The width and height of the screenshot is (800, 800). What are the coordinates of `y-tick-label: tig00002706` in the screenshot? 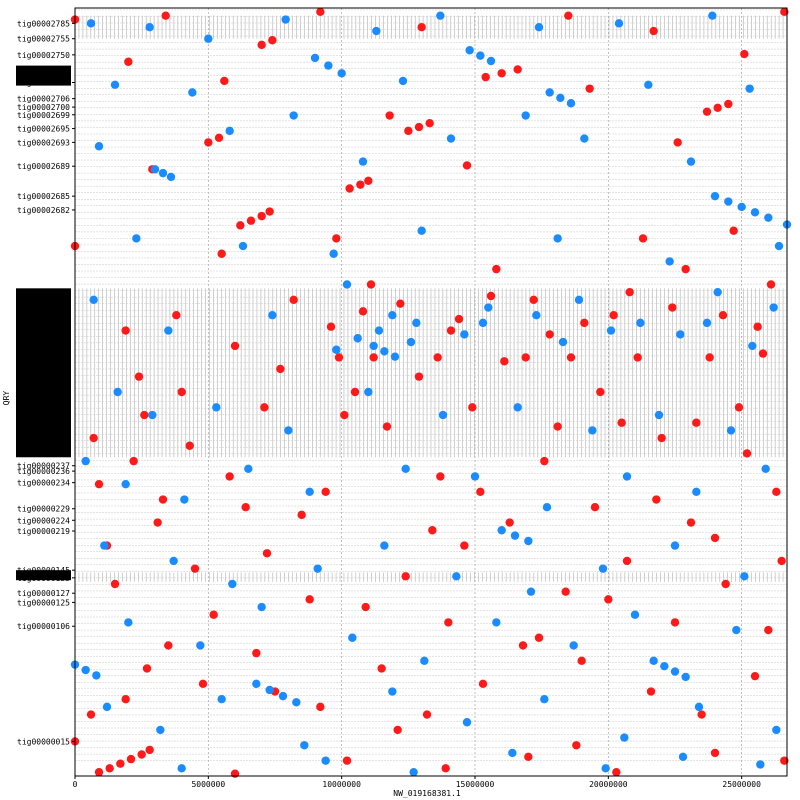 It's located at (43, 99).